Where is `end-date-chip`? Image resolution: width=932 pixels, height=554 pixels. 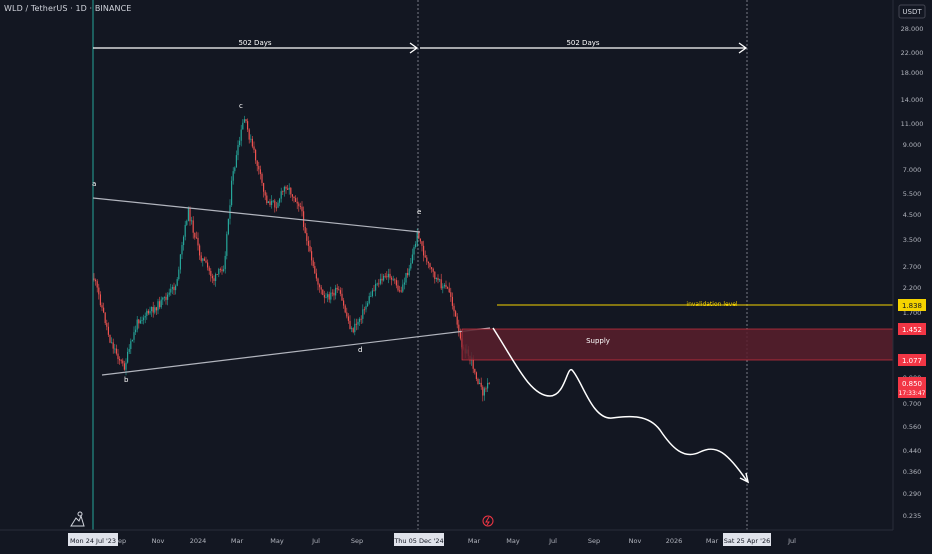 end-date-chip is located at coordinates (747, 539).